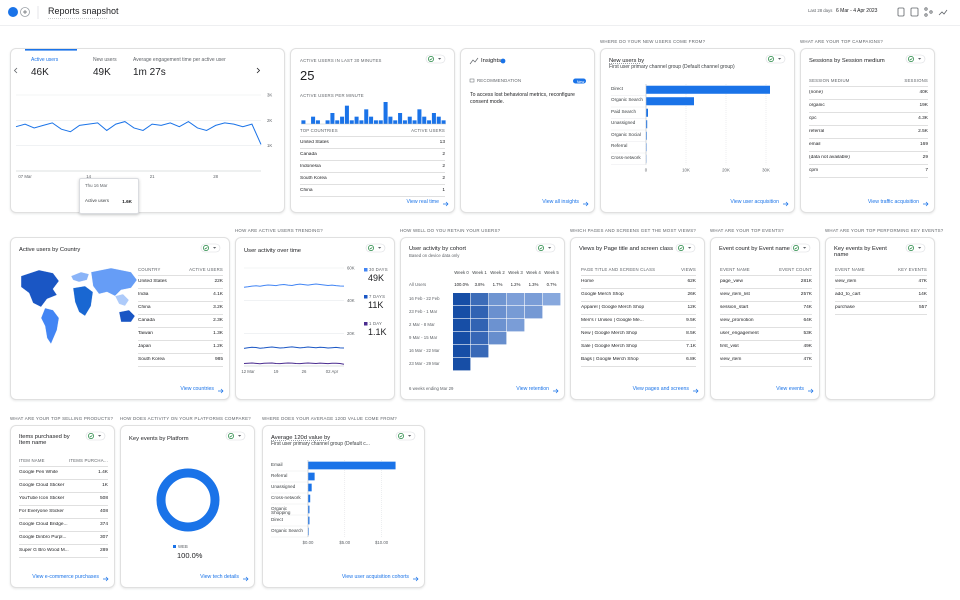 The height and width of the screenshot is (600, 960). I want to click on card-link: View user acquisition, so click(754, 202).